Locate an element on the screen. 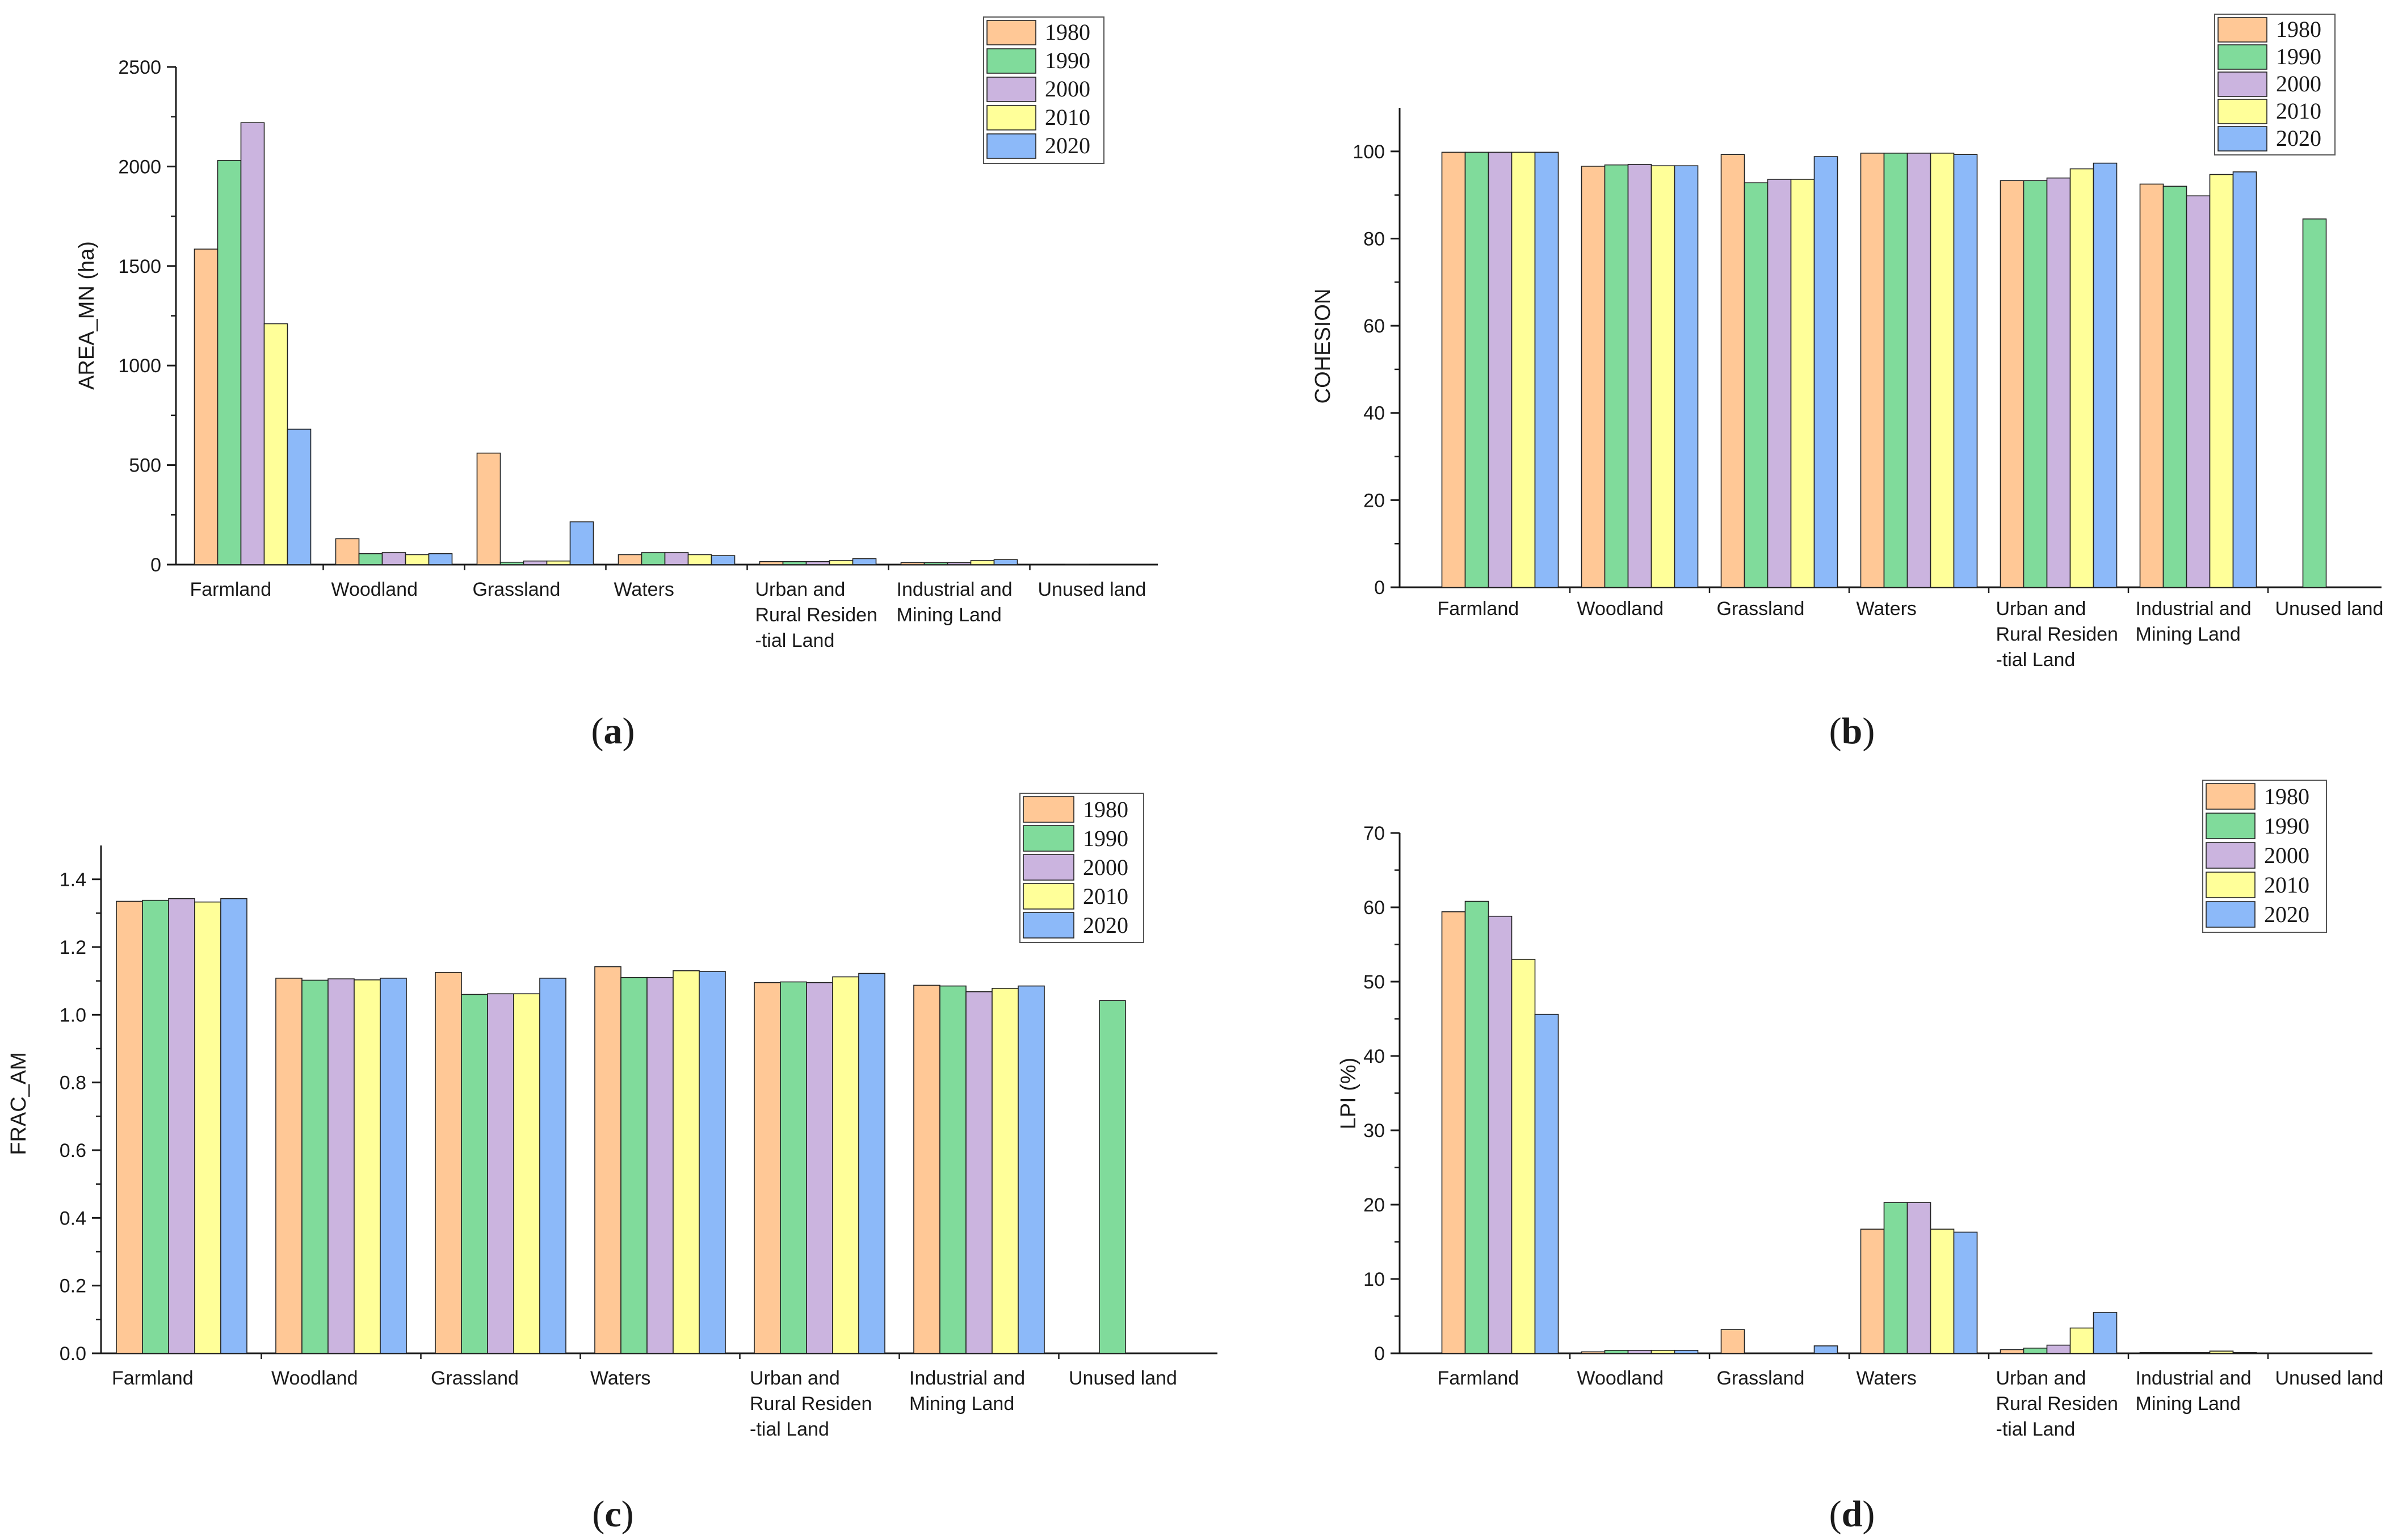 The height and width of the screenshot is (1540, 2394). y-tick-label: 30 is located at coordinates (1374, 1131).